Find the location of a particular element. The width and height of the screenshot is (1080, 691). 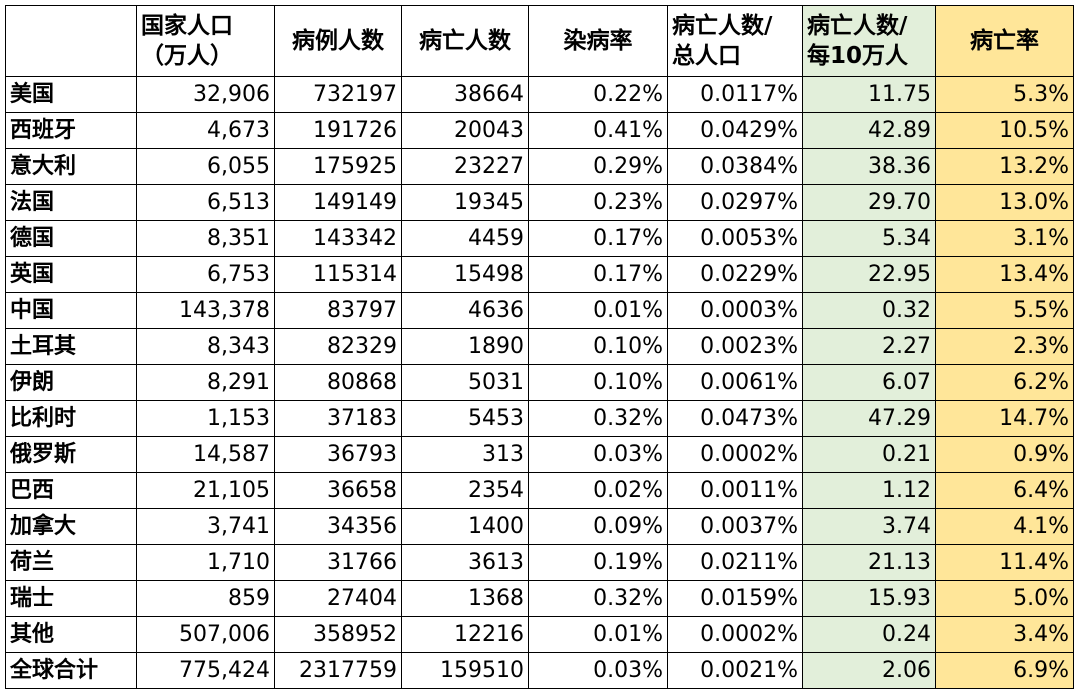

cell-fatality-rate: 13.4% is located at coordinates (1004, 274).